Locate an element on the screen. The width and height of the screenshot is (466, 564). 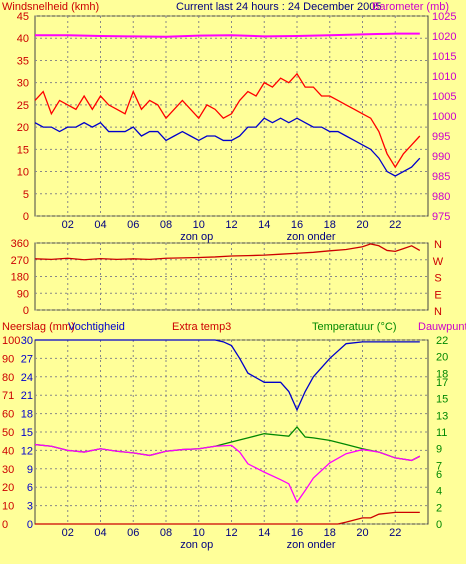
y-tick-dir-270: 270 is located at coordinates (20, 261).